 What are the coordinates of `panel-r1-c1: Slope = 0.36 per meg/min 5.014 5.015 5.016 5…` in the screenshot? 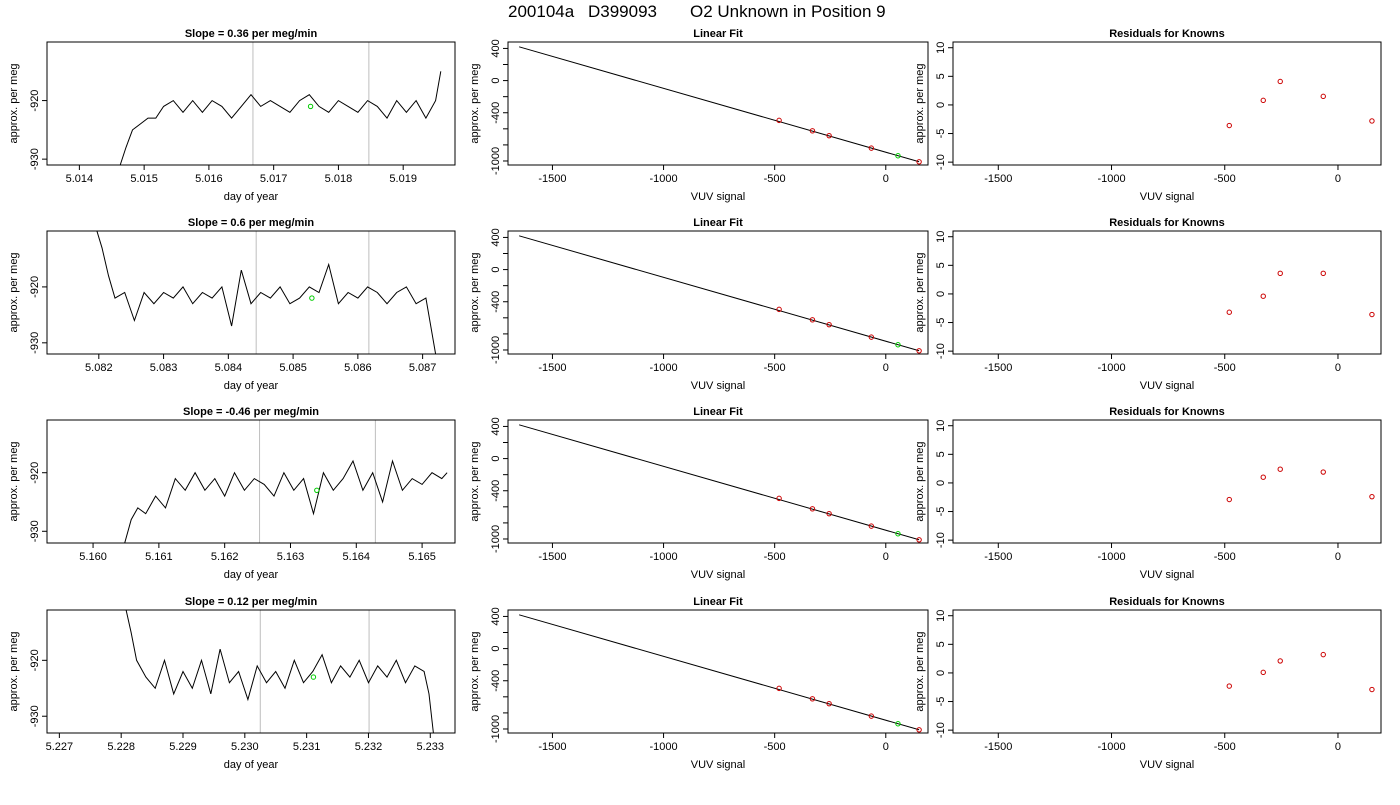 It's located at (232, 115).